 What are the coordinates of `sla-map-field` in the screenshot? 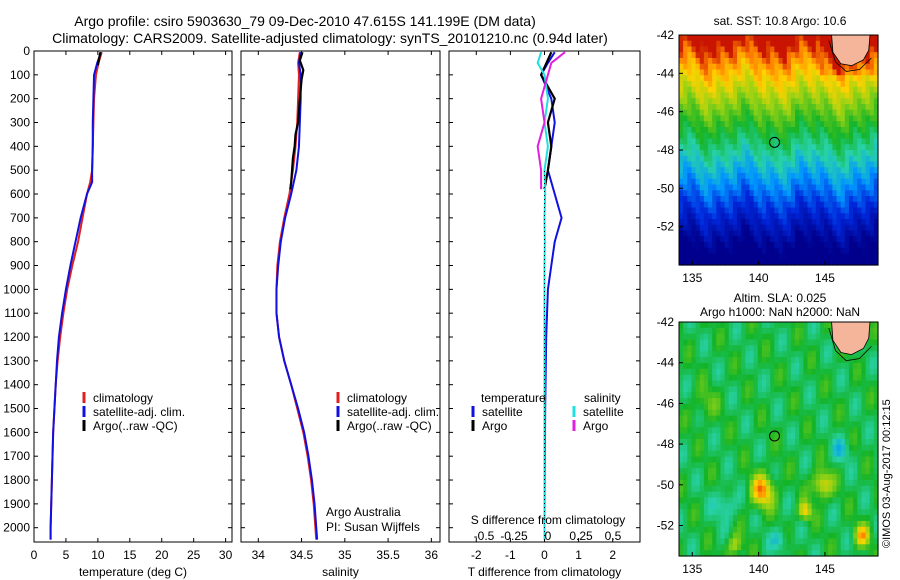 It's located at (779, 439).